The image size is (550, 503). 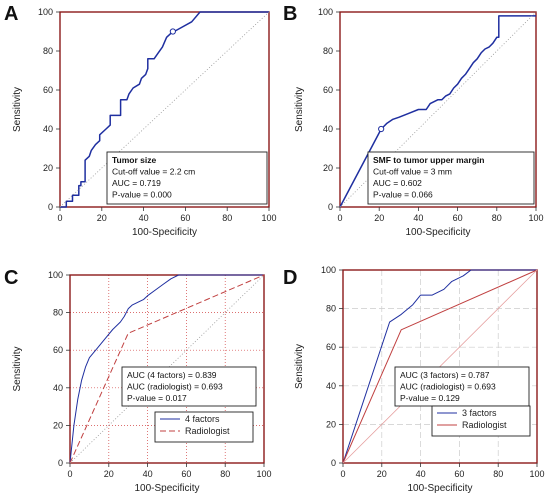 I want to click on legend-box, so click(x=481, y=421).